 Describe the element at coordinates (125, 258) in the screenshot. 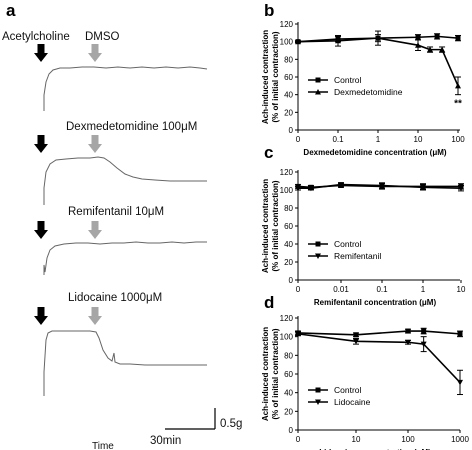

I see `remifentanil-trace` at that location.